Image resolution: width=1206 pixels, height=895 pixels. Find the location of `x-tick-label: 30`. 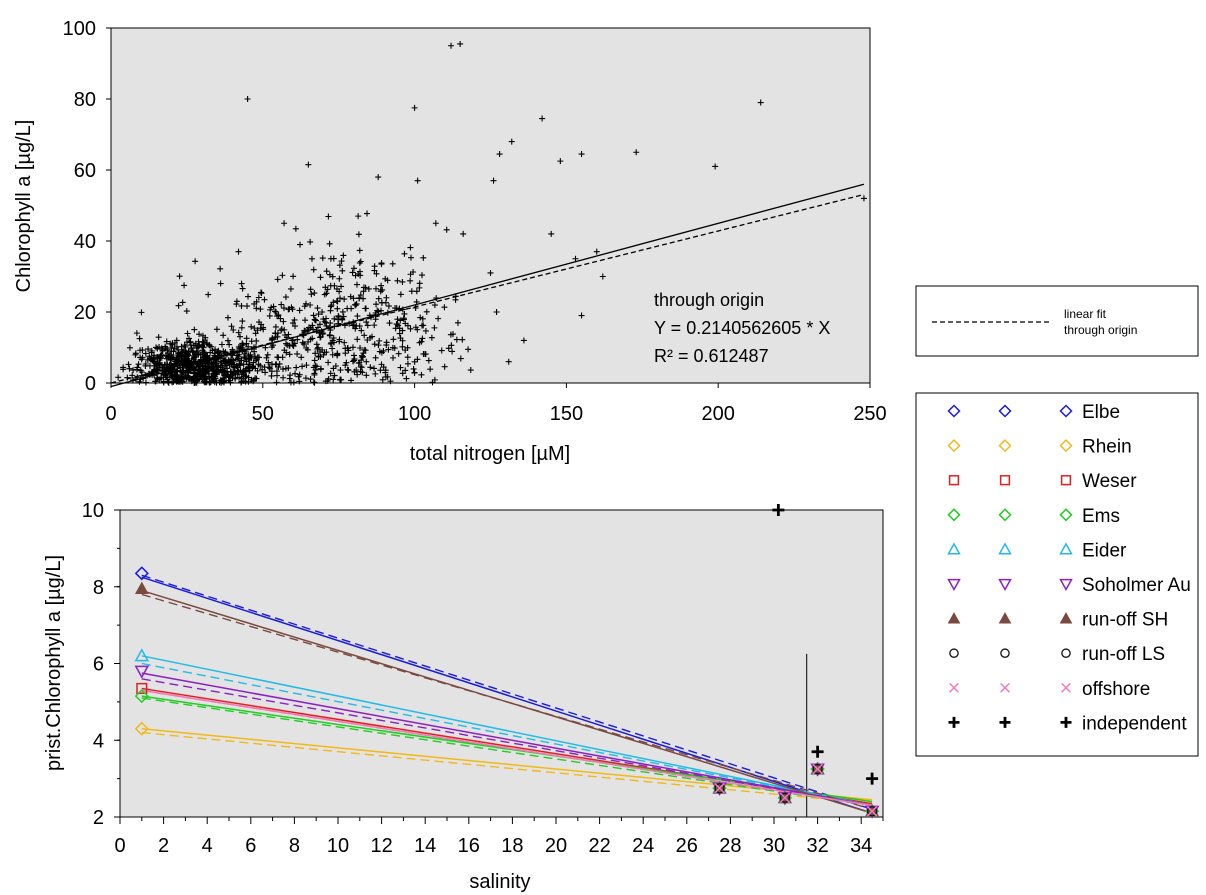

x-tick-label: 30 is located at coordinates (774, 846).